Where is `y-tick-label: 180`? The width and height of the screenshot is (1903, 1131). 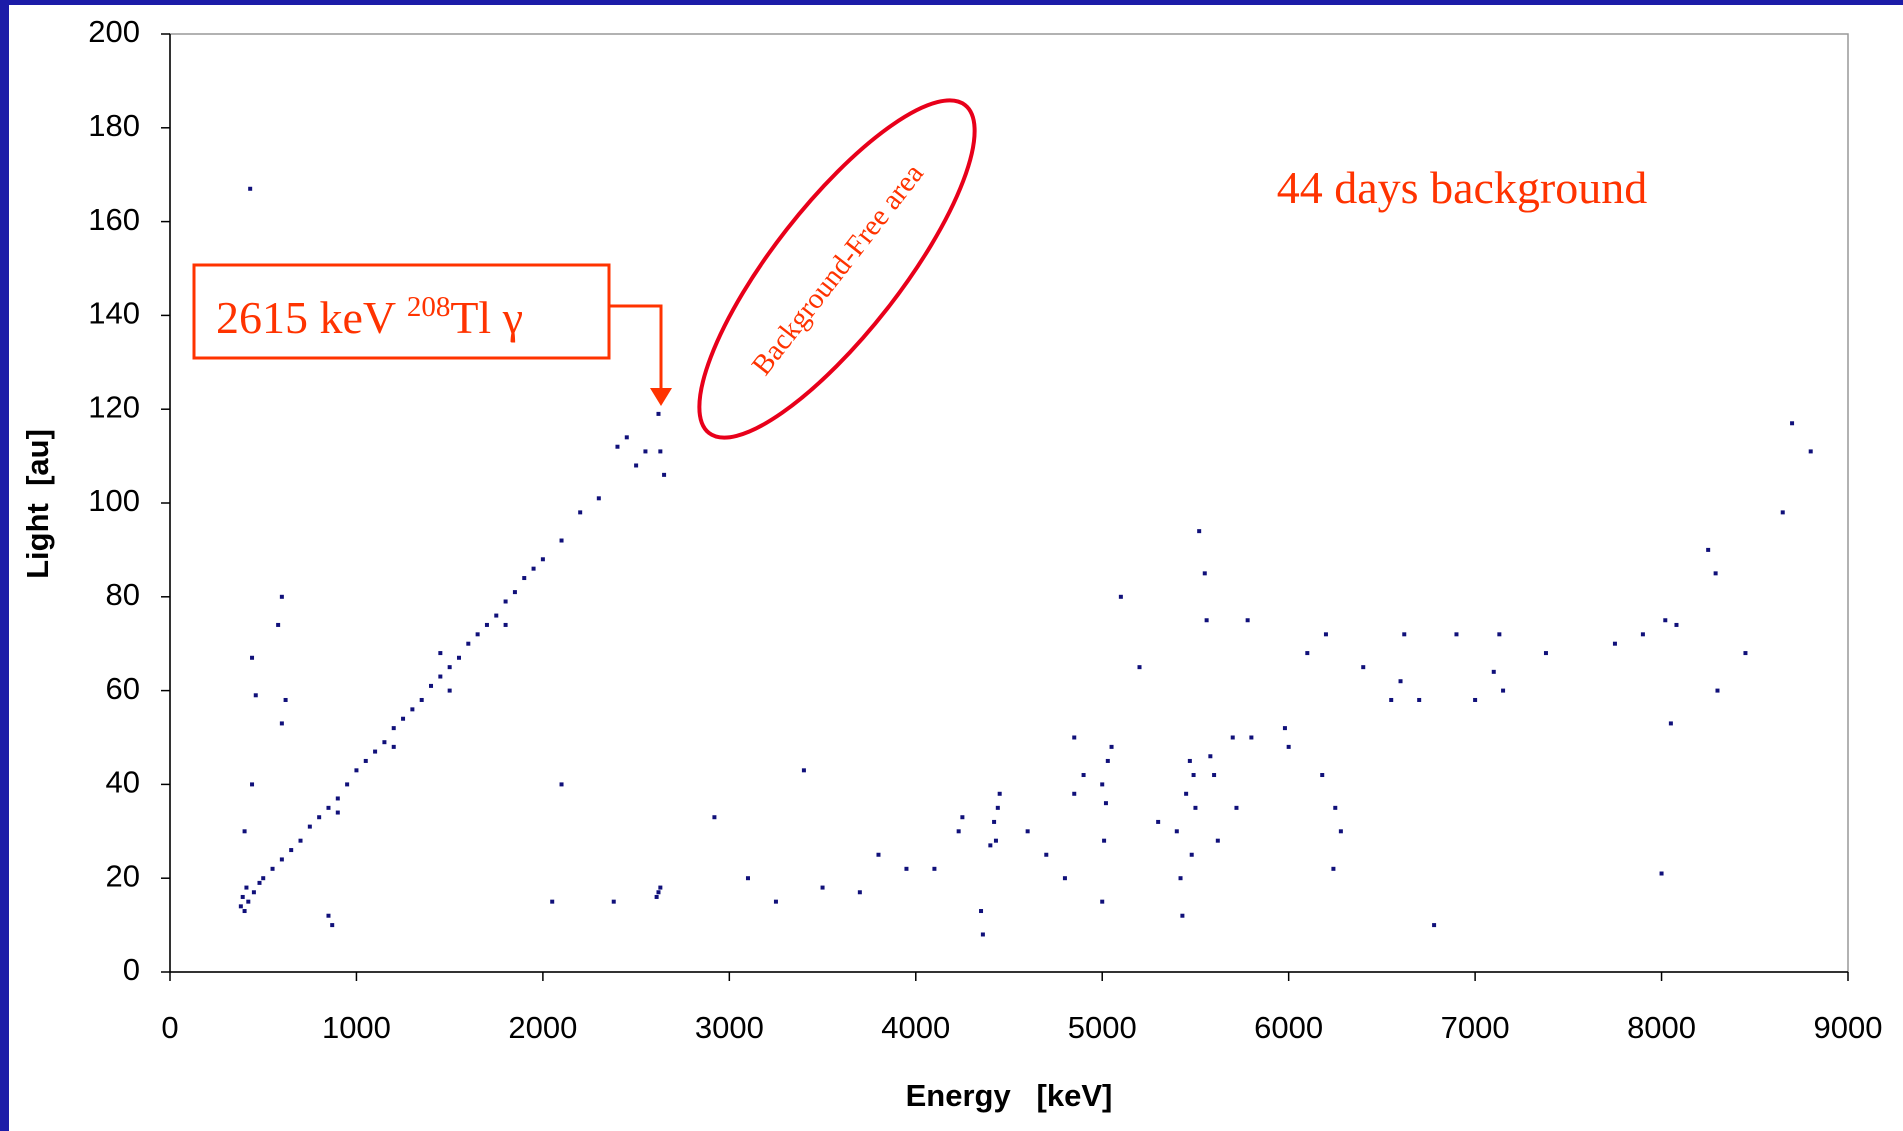
y-tick-label: 180 is located at coordinates (114, 125).